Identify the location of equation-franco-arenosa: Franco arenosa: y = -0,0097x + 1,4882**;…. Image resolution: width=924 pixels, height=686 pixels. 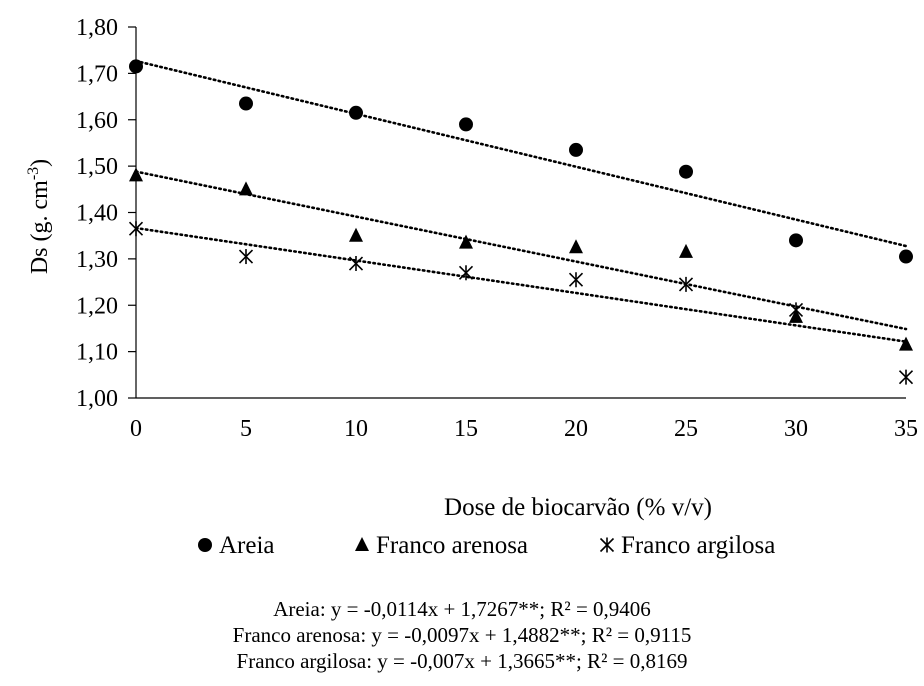
(462, 635).